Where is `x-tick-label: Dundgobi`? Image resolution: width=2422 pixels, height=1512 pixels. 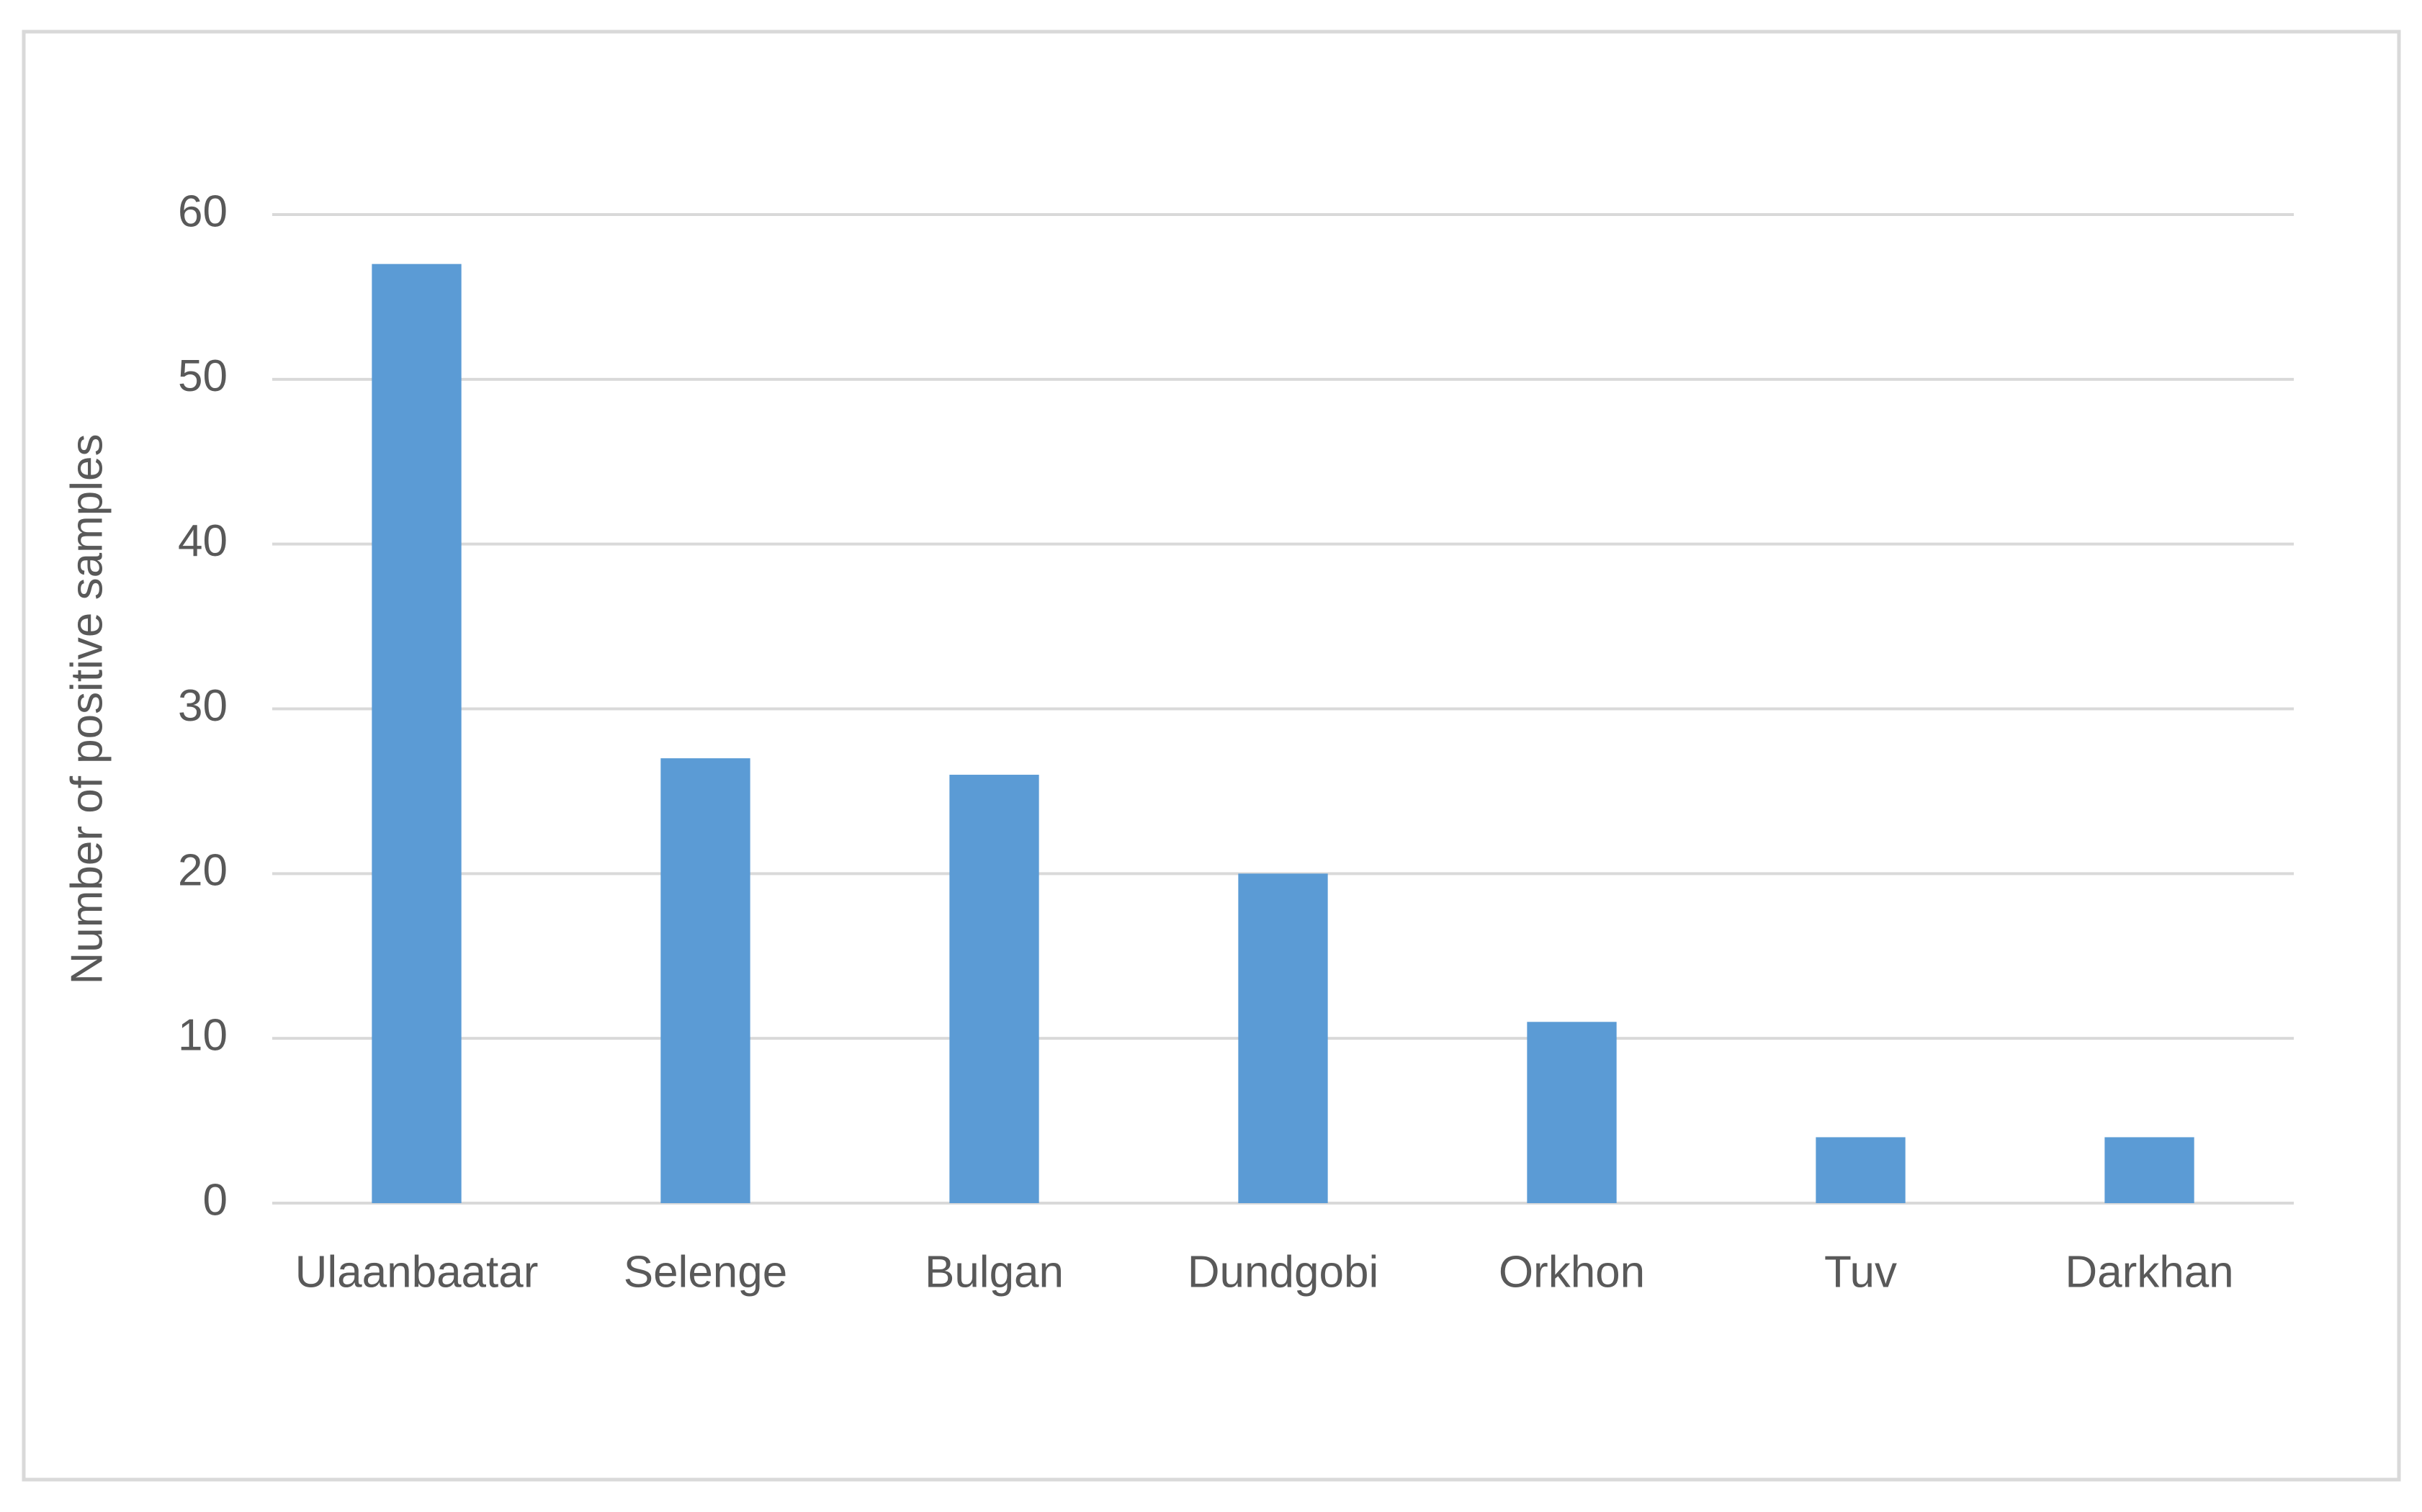 x-tick-label: Dundgobi is located at coordinates (1283, 1272).